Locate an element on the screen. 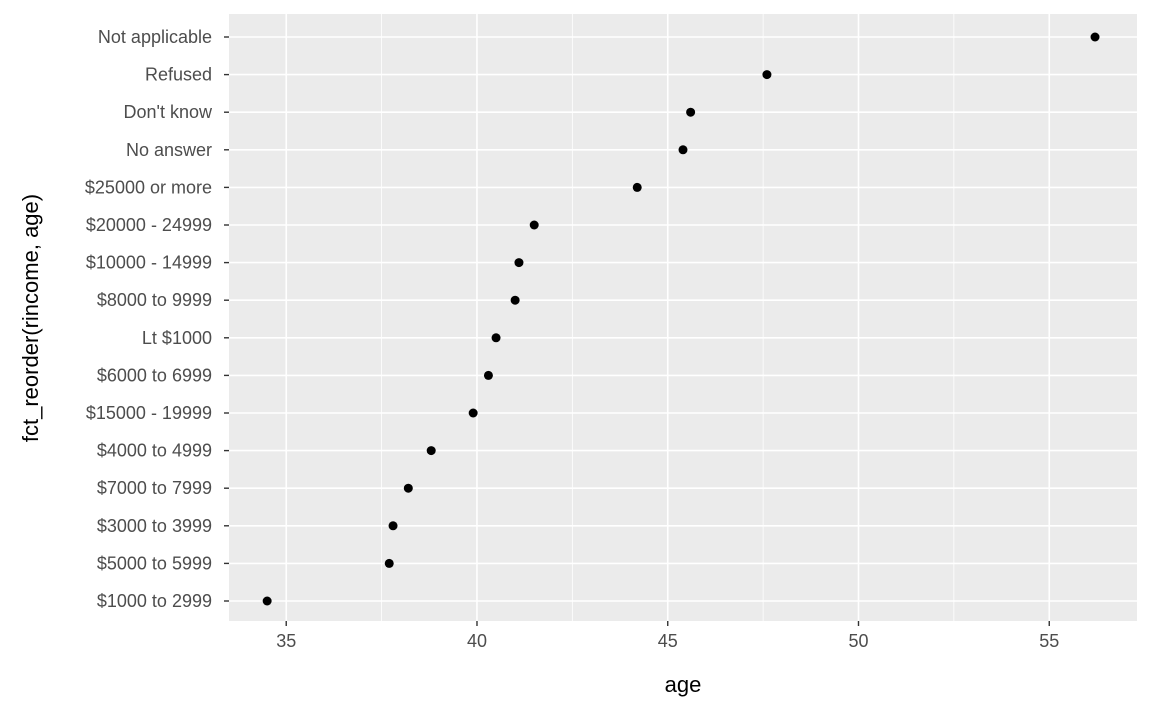 This screenshot has height=716, width=1152. y-axis-title: fct_reorder(rincome, age) is located at coordinates (30, 318).